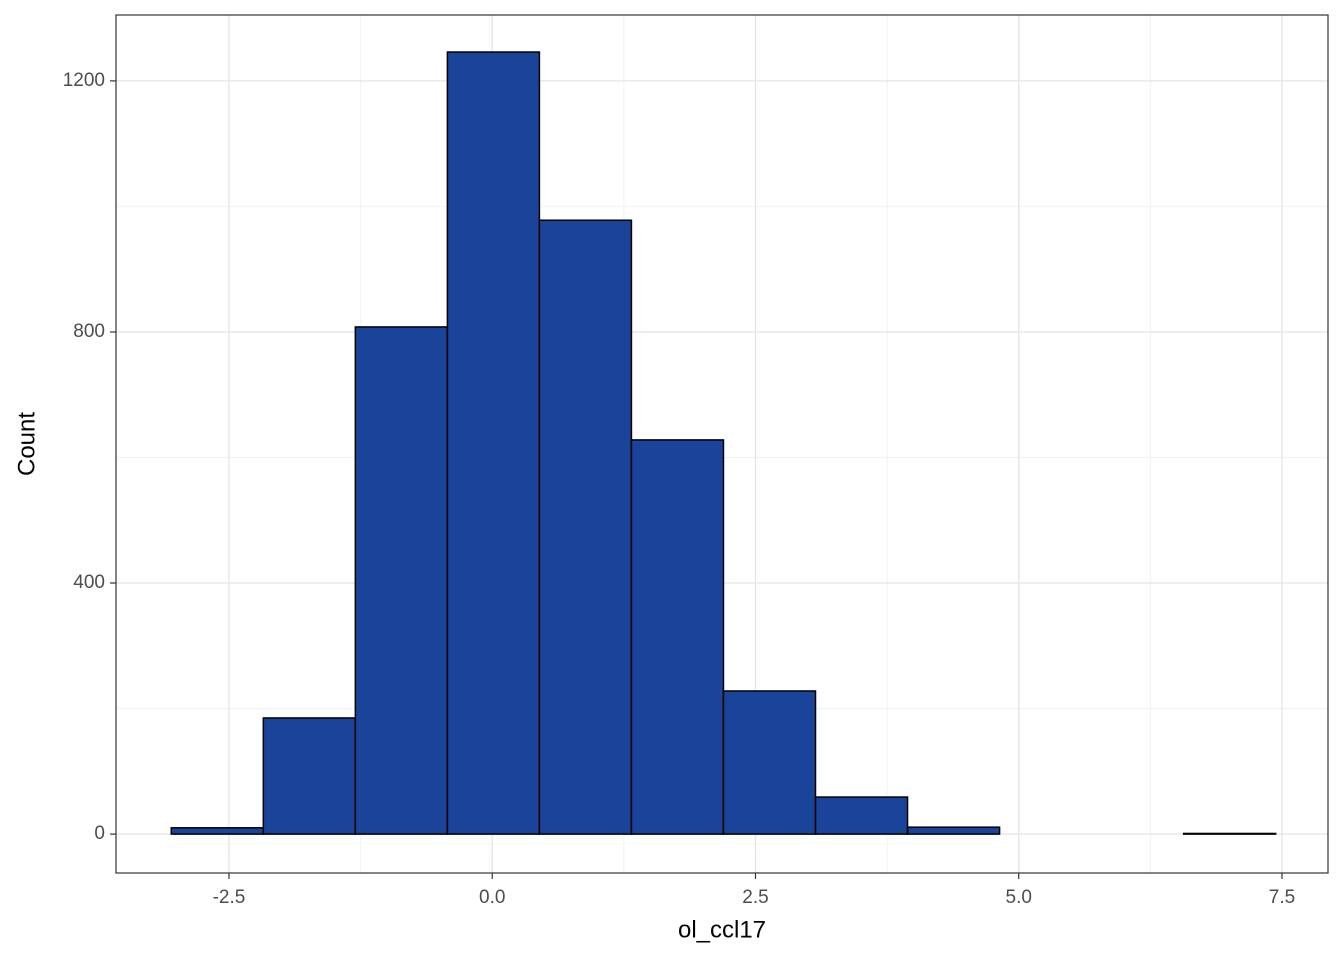 This screenshot has height=965, width=1344. Describe the element at coordinates (229, 897) in the screenshot. I see `x-tick-label: -2.5` at that location.